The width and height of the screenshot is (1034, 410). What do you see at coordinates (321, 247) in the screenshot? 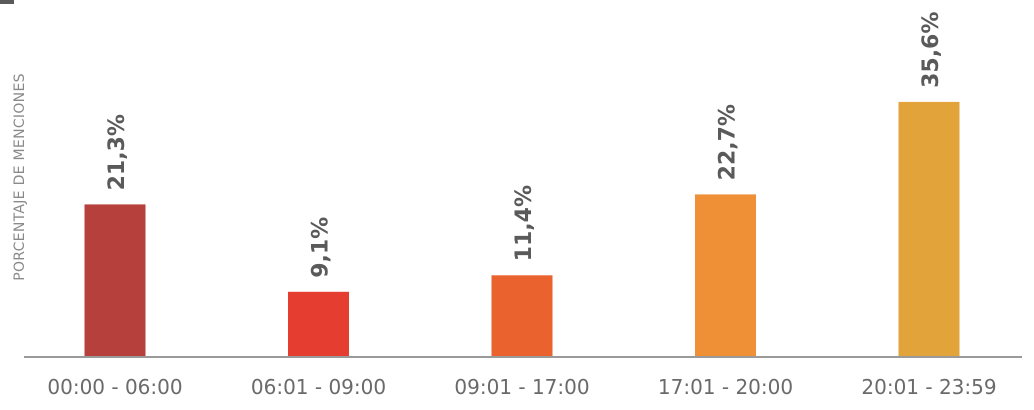
I see `value-label-1: 9,1%` at bounding box center [321, 247].